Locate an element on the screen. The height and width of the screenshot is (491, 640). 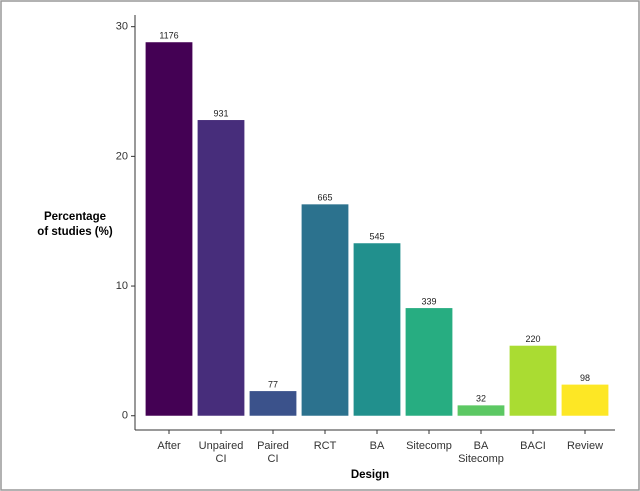
count-label: 931 is located at coordinates (220, 113).